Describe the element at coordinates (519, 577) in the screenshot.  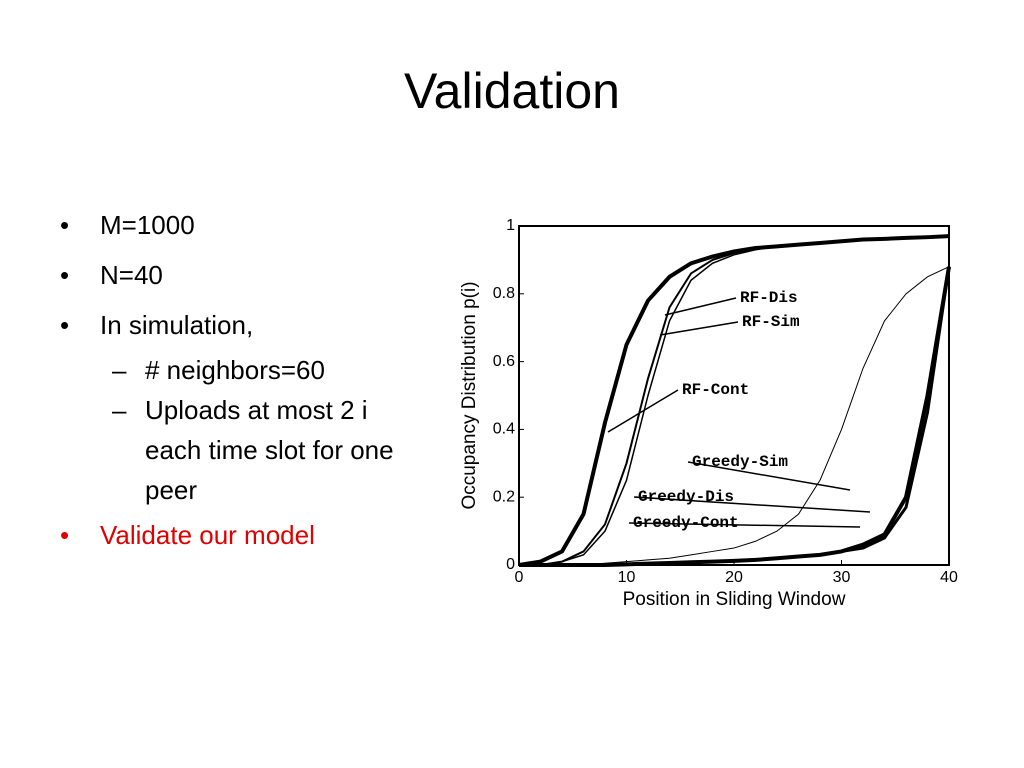
I see `x-tick-label: 0` at that location.